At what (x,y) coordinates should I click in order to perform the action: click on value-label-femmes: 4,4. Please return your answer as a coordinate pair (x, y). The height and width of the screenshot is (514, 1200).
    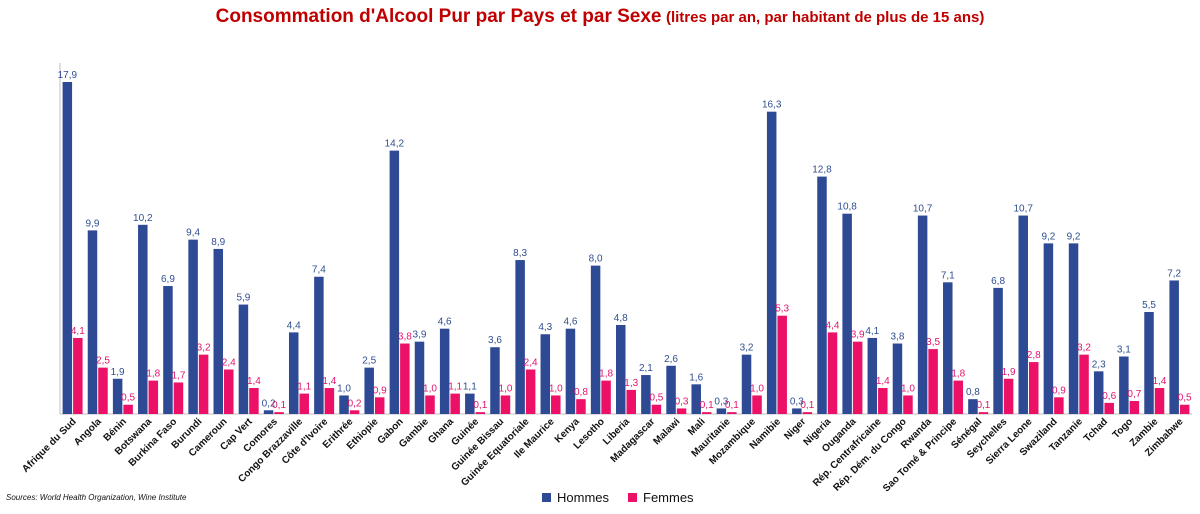
    Looking at the image, I should click on (833, 325).